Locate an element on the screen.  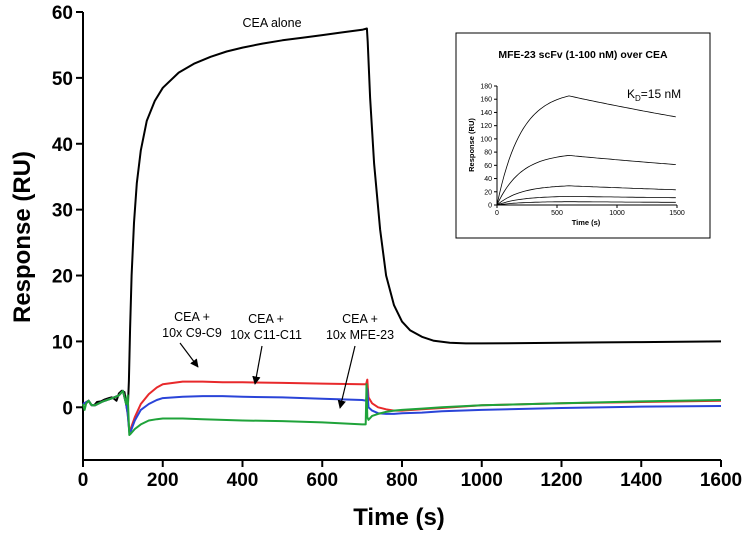
inset-y-tick-label: 100 is located at coordinates (486, 139).